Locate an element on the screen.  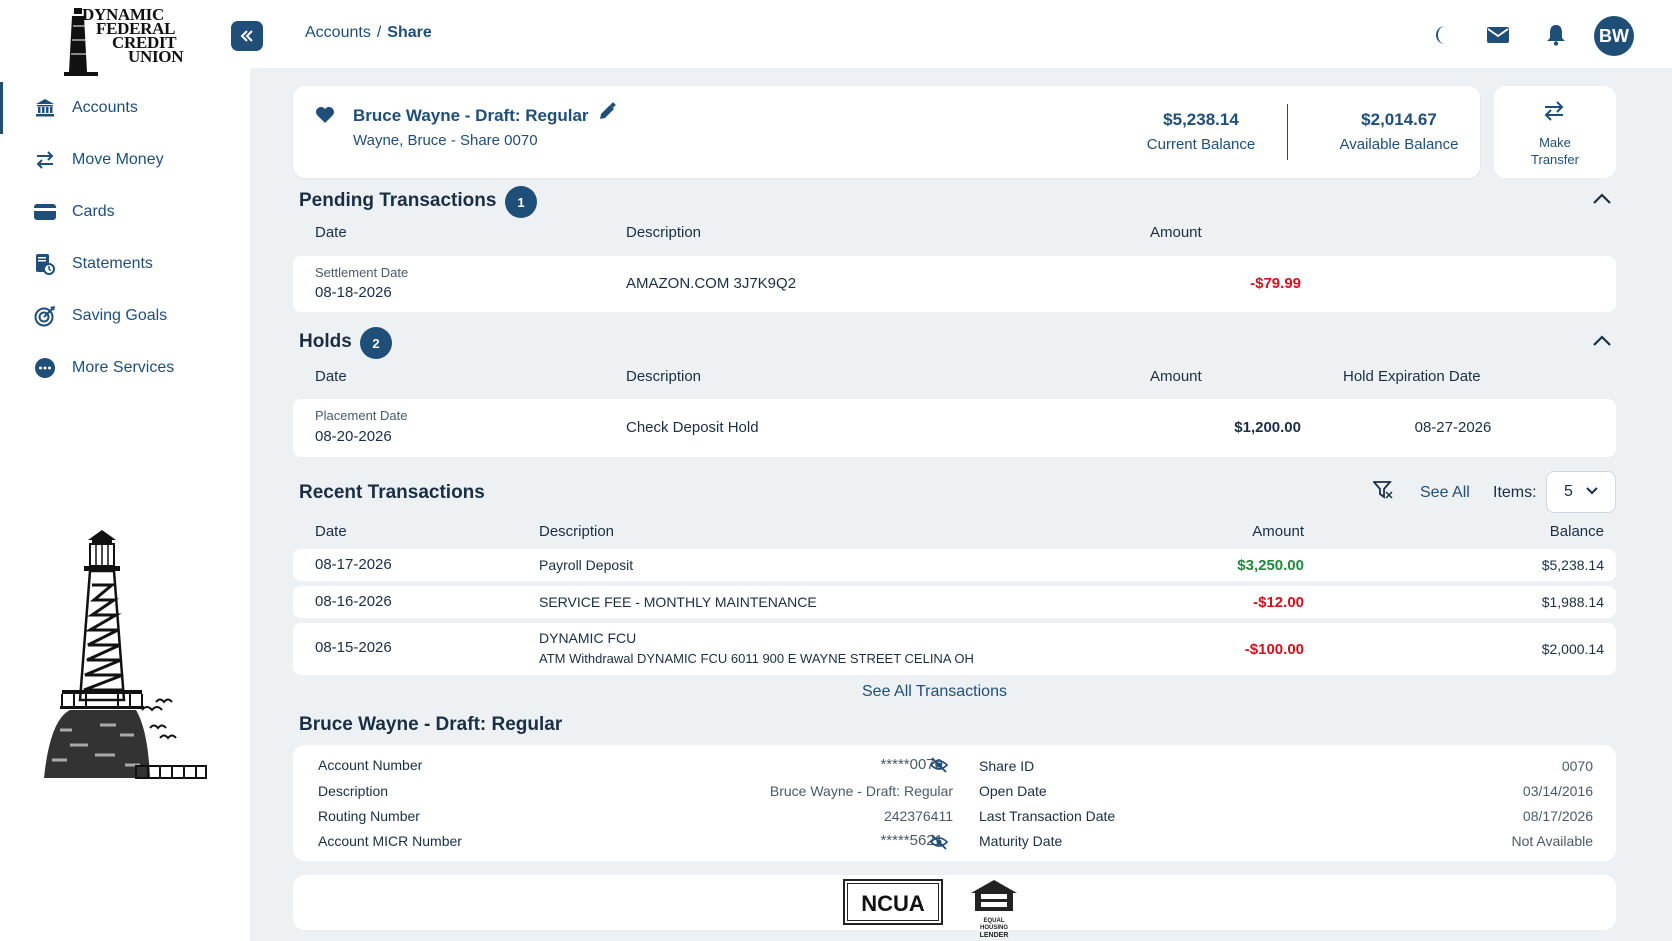
collapse-sidebar-button is located at coordinates (247, 36).